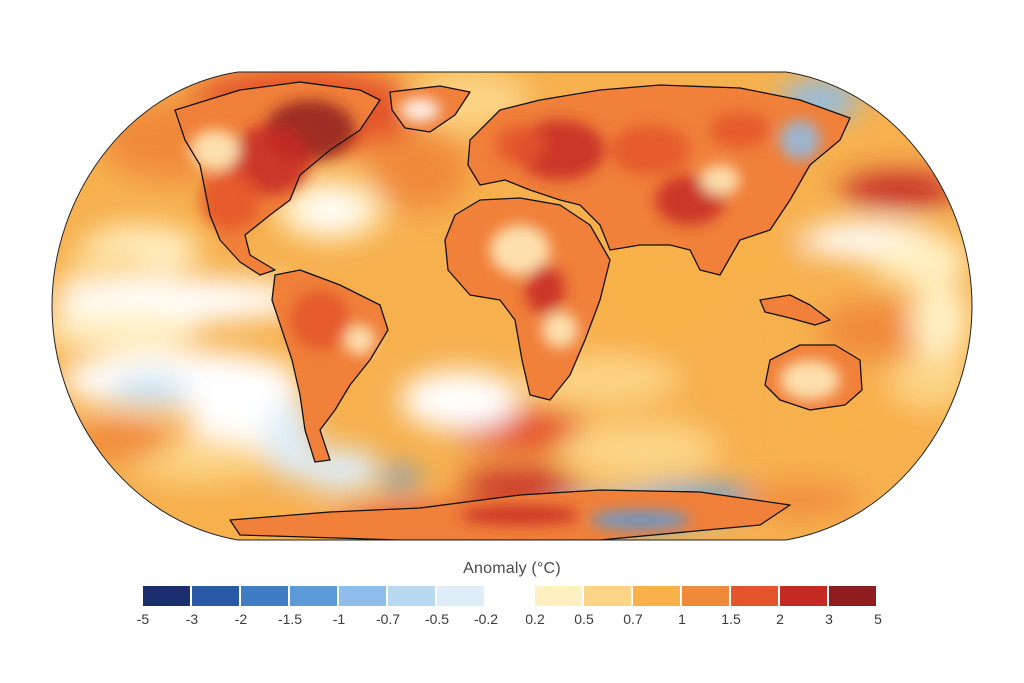 This screenshot has height=683, width=1024. I want to click on legend-tick-label: -2, so click(241, 619).